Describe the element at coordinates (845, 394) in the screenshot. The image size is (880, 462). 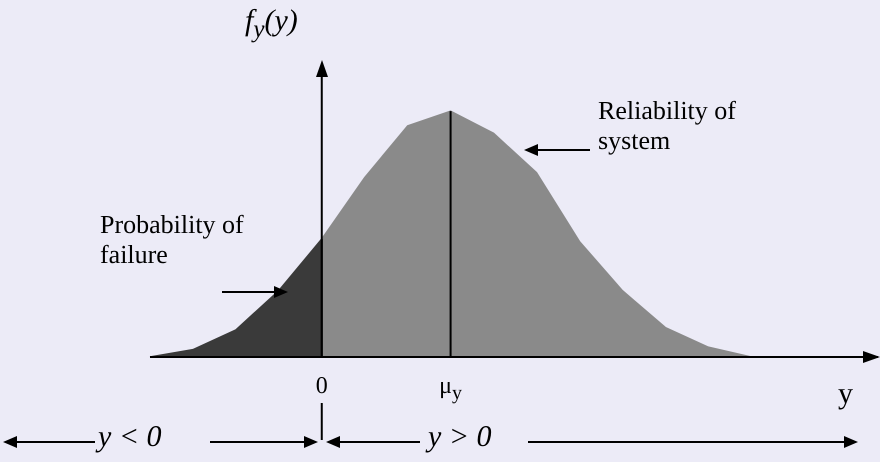
I see `x-axis-title: y` at that location.